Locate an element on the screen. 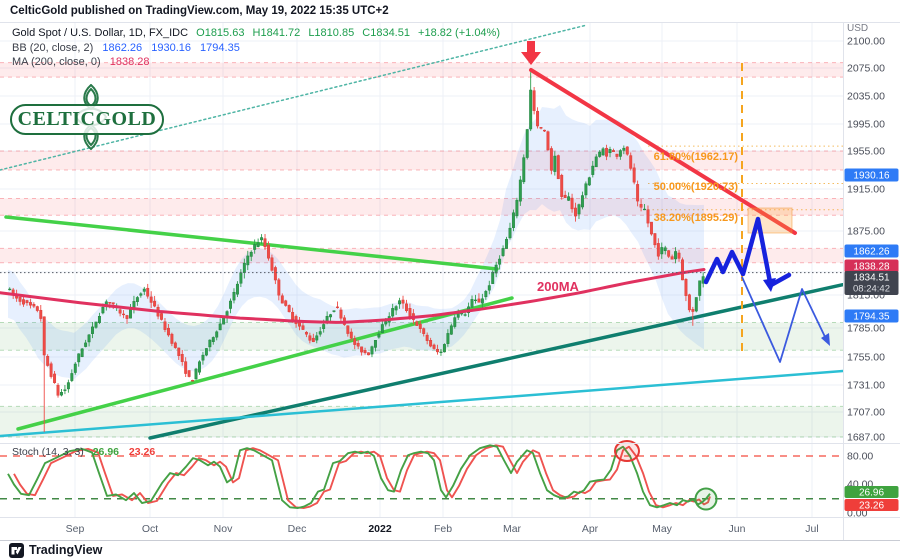 The height and width of the screenshot is (559, 900). svg-text: 1875.00 is located at coordinates (866, 232).